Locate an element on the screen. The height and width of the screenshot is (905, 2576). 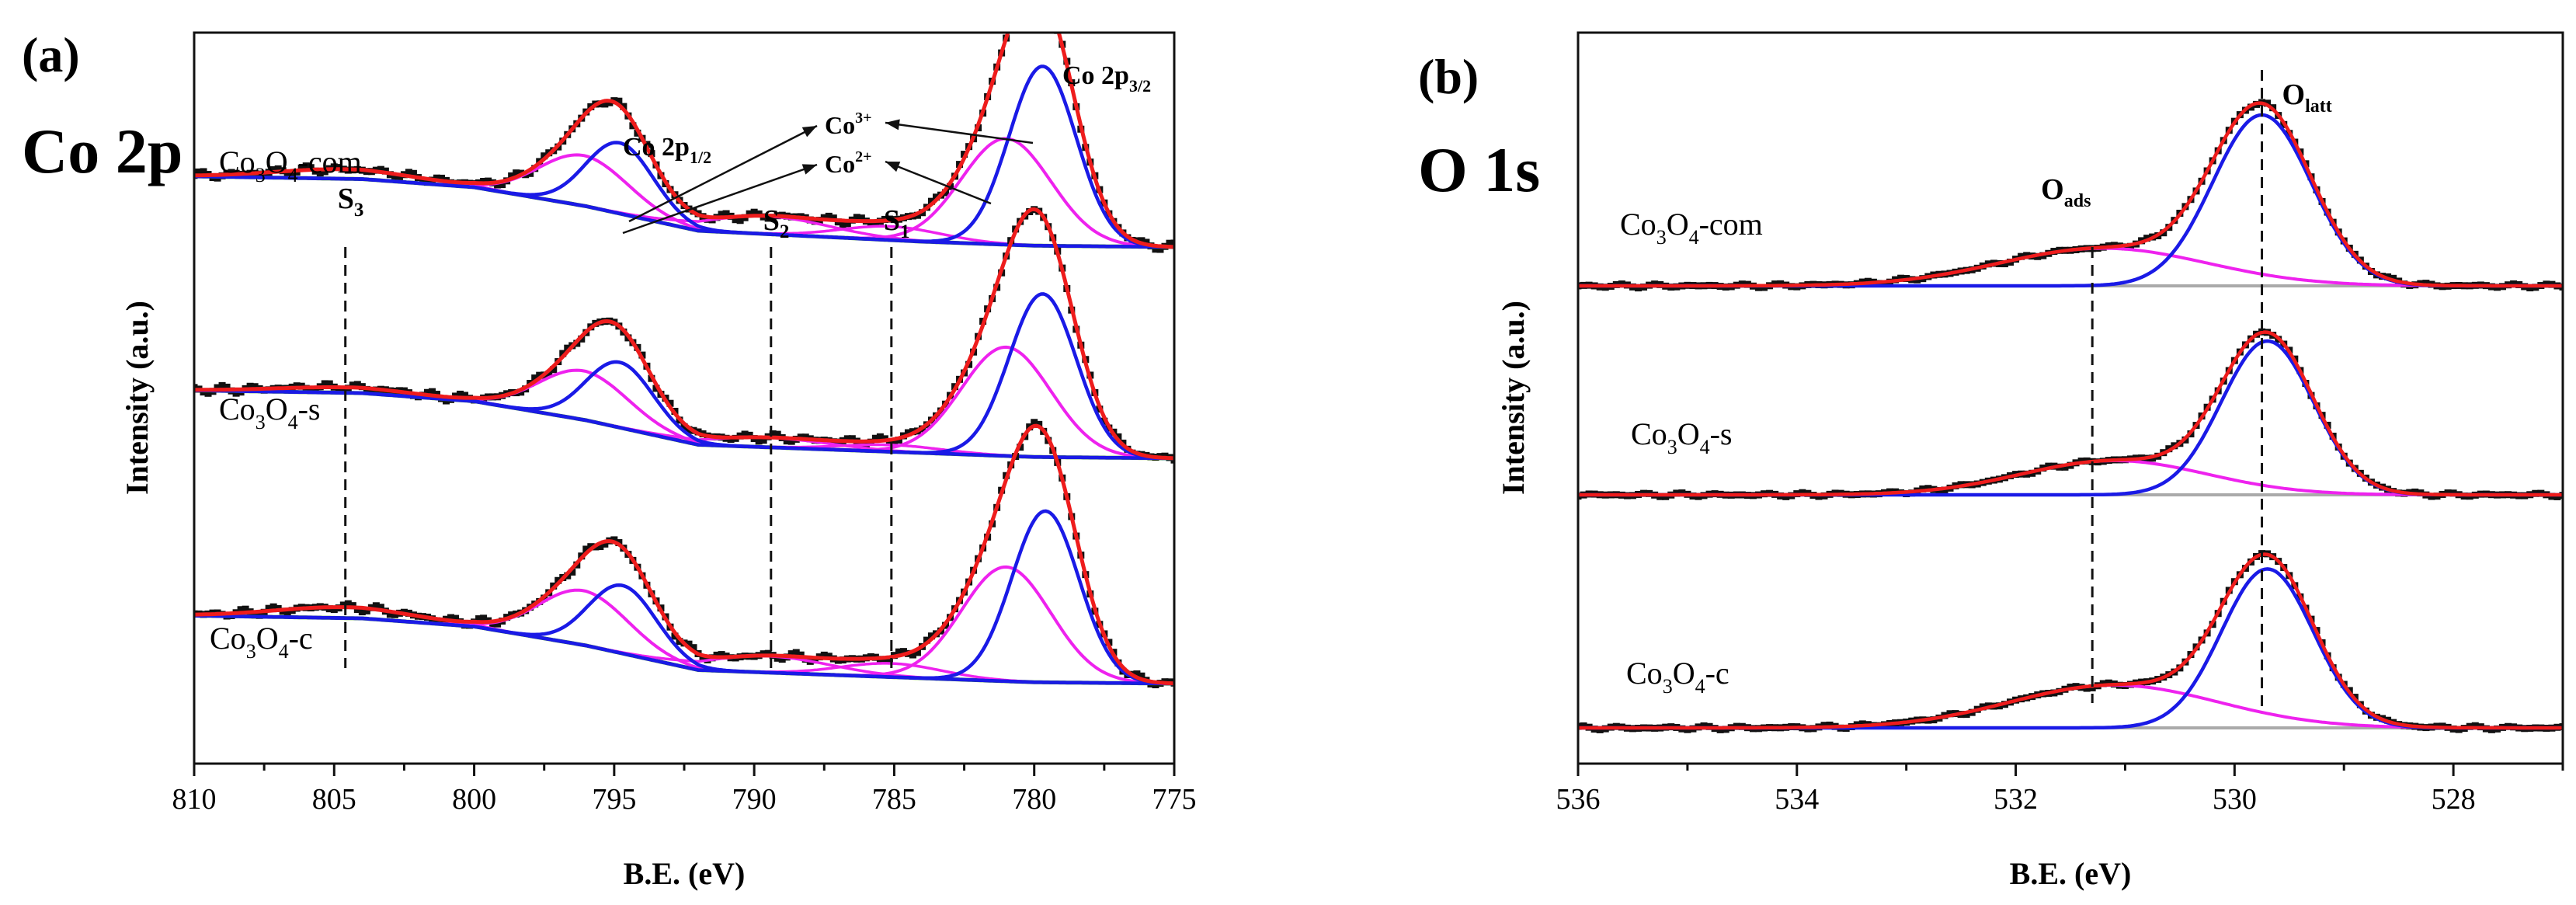
sample-label-b-2-o: O is located at coordinates (1684, 673).